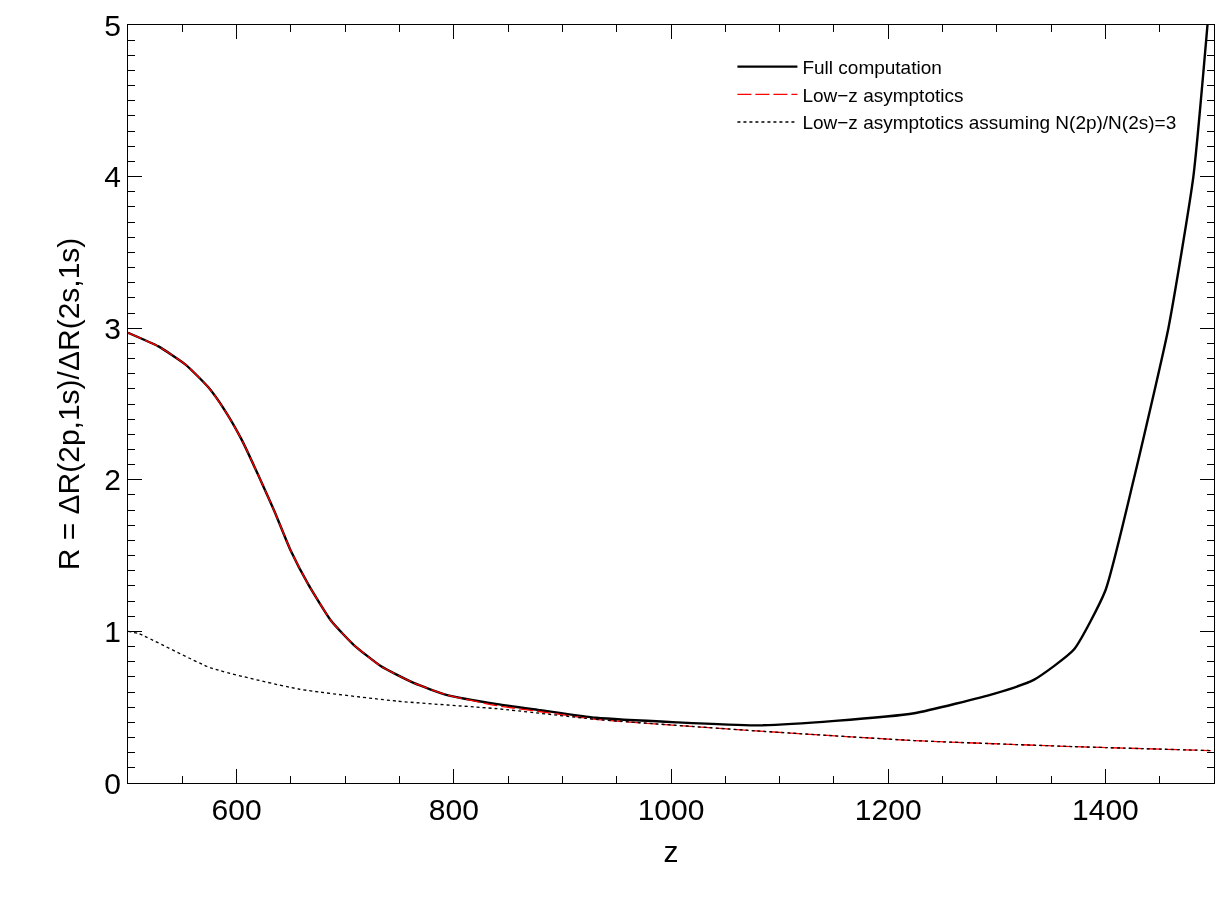 The height and width of the screenshot is (903, 1223). Describe the element at coordinates (888, 809) in the screenshot. I see `x-tick-label: 1200` at that location.